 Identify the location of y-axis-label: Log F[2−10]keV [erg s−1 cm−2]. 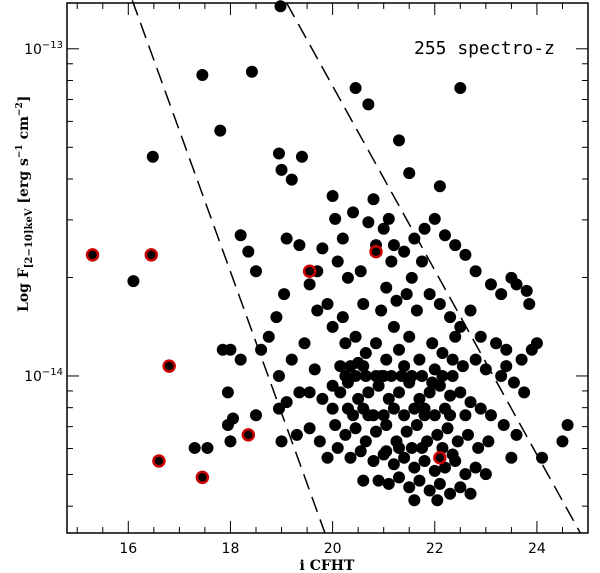
(25, 204).